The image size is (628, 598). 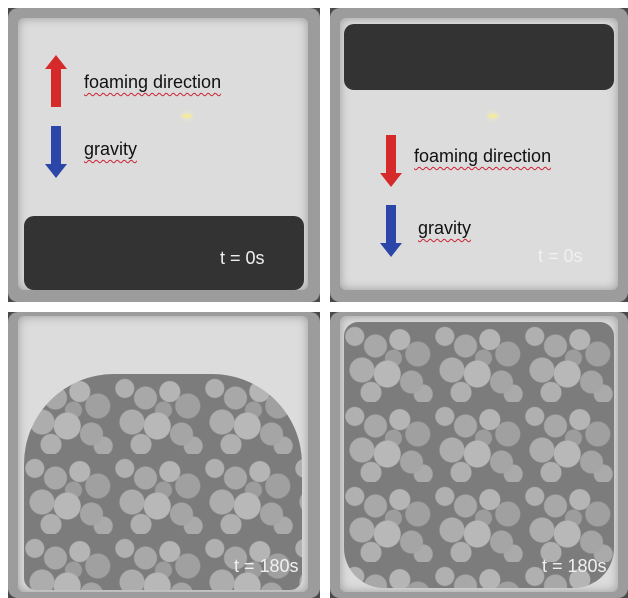 I want to click on up-arrow-icon, so click(x=56, y=81).